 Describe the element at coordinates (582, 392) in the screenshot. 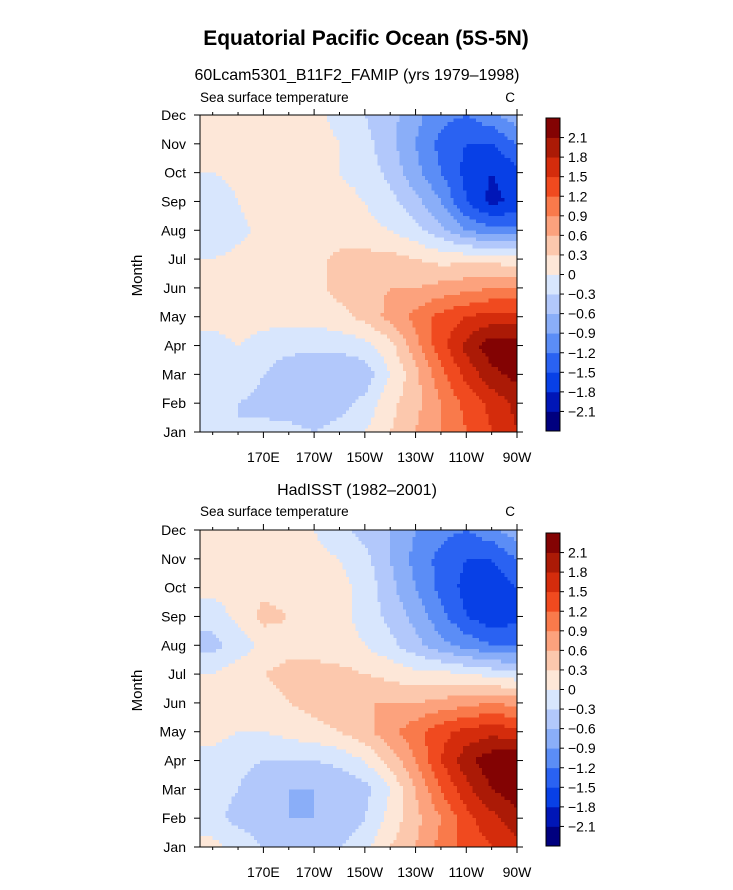

I see `colorbar-label: −1.8` at that location.